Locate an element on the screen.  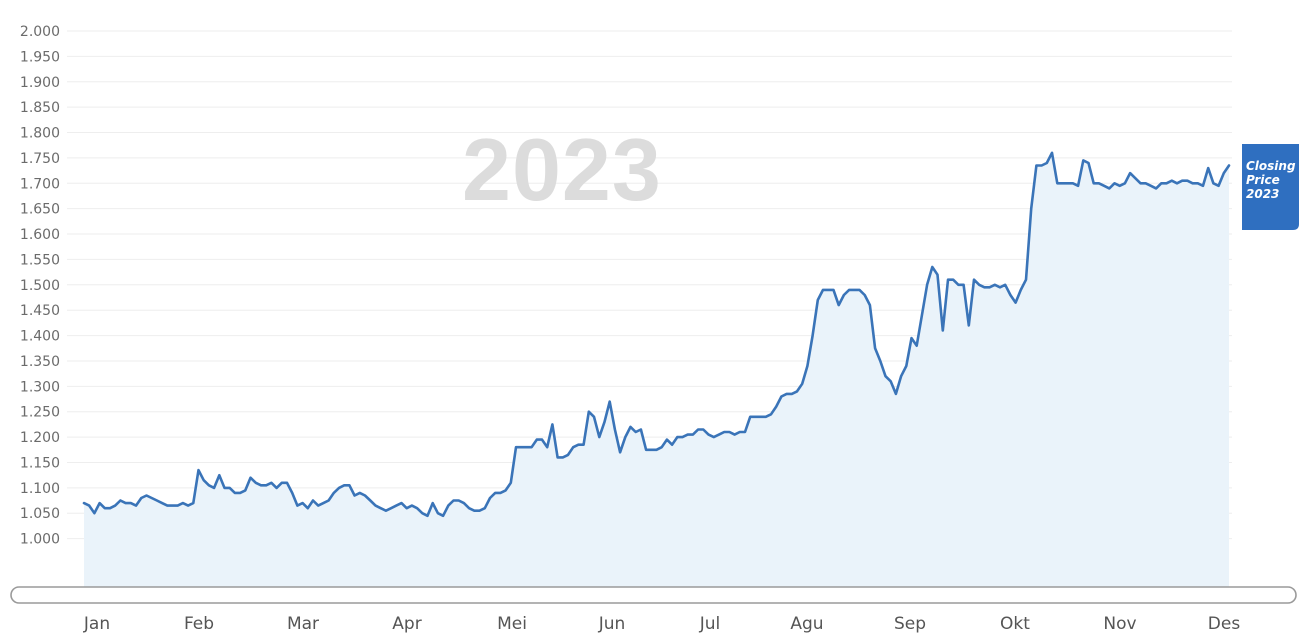
y-tick-label: 1.950 is located at coordinates (40, 57).